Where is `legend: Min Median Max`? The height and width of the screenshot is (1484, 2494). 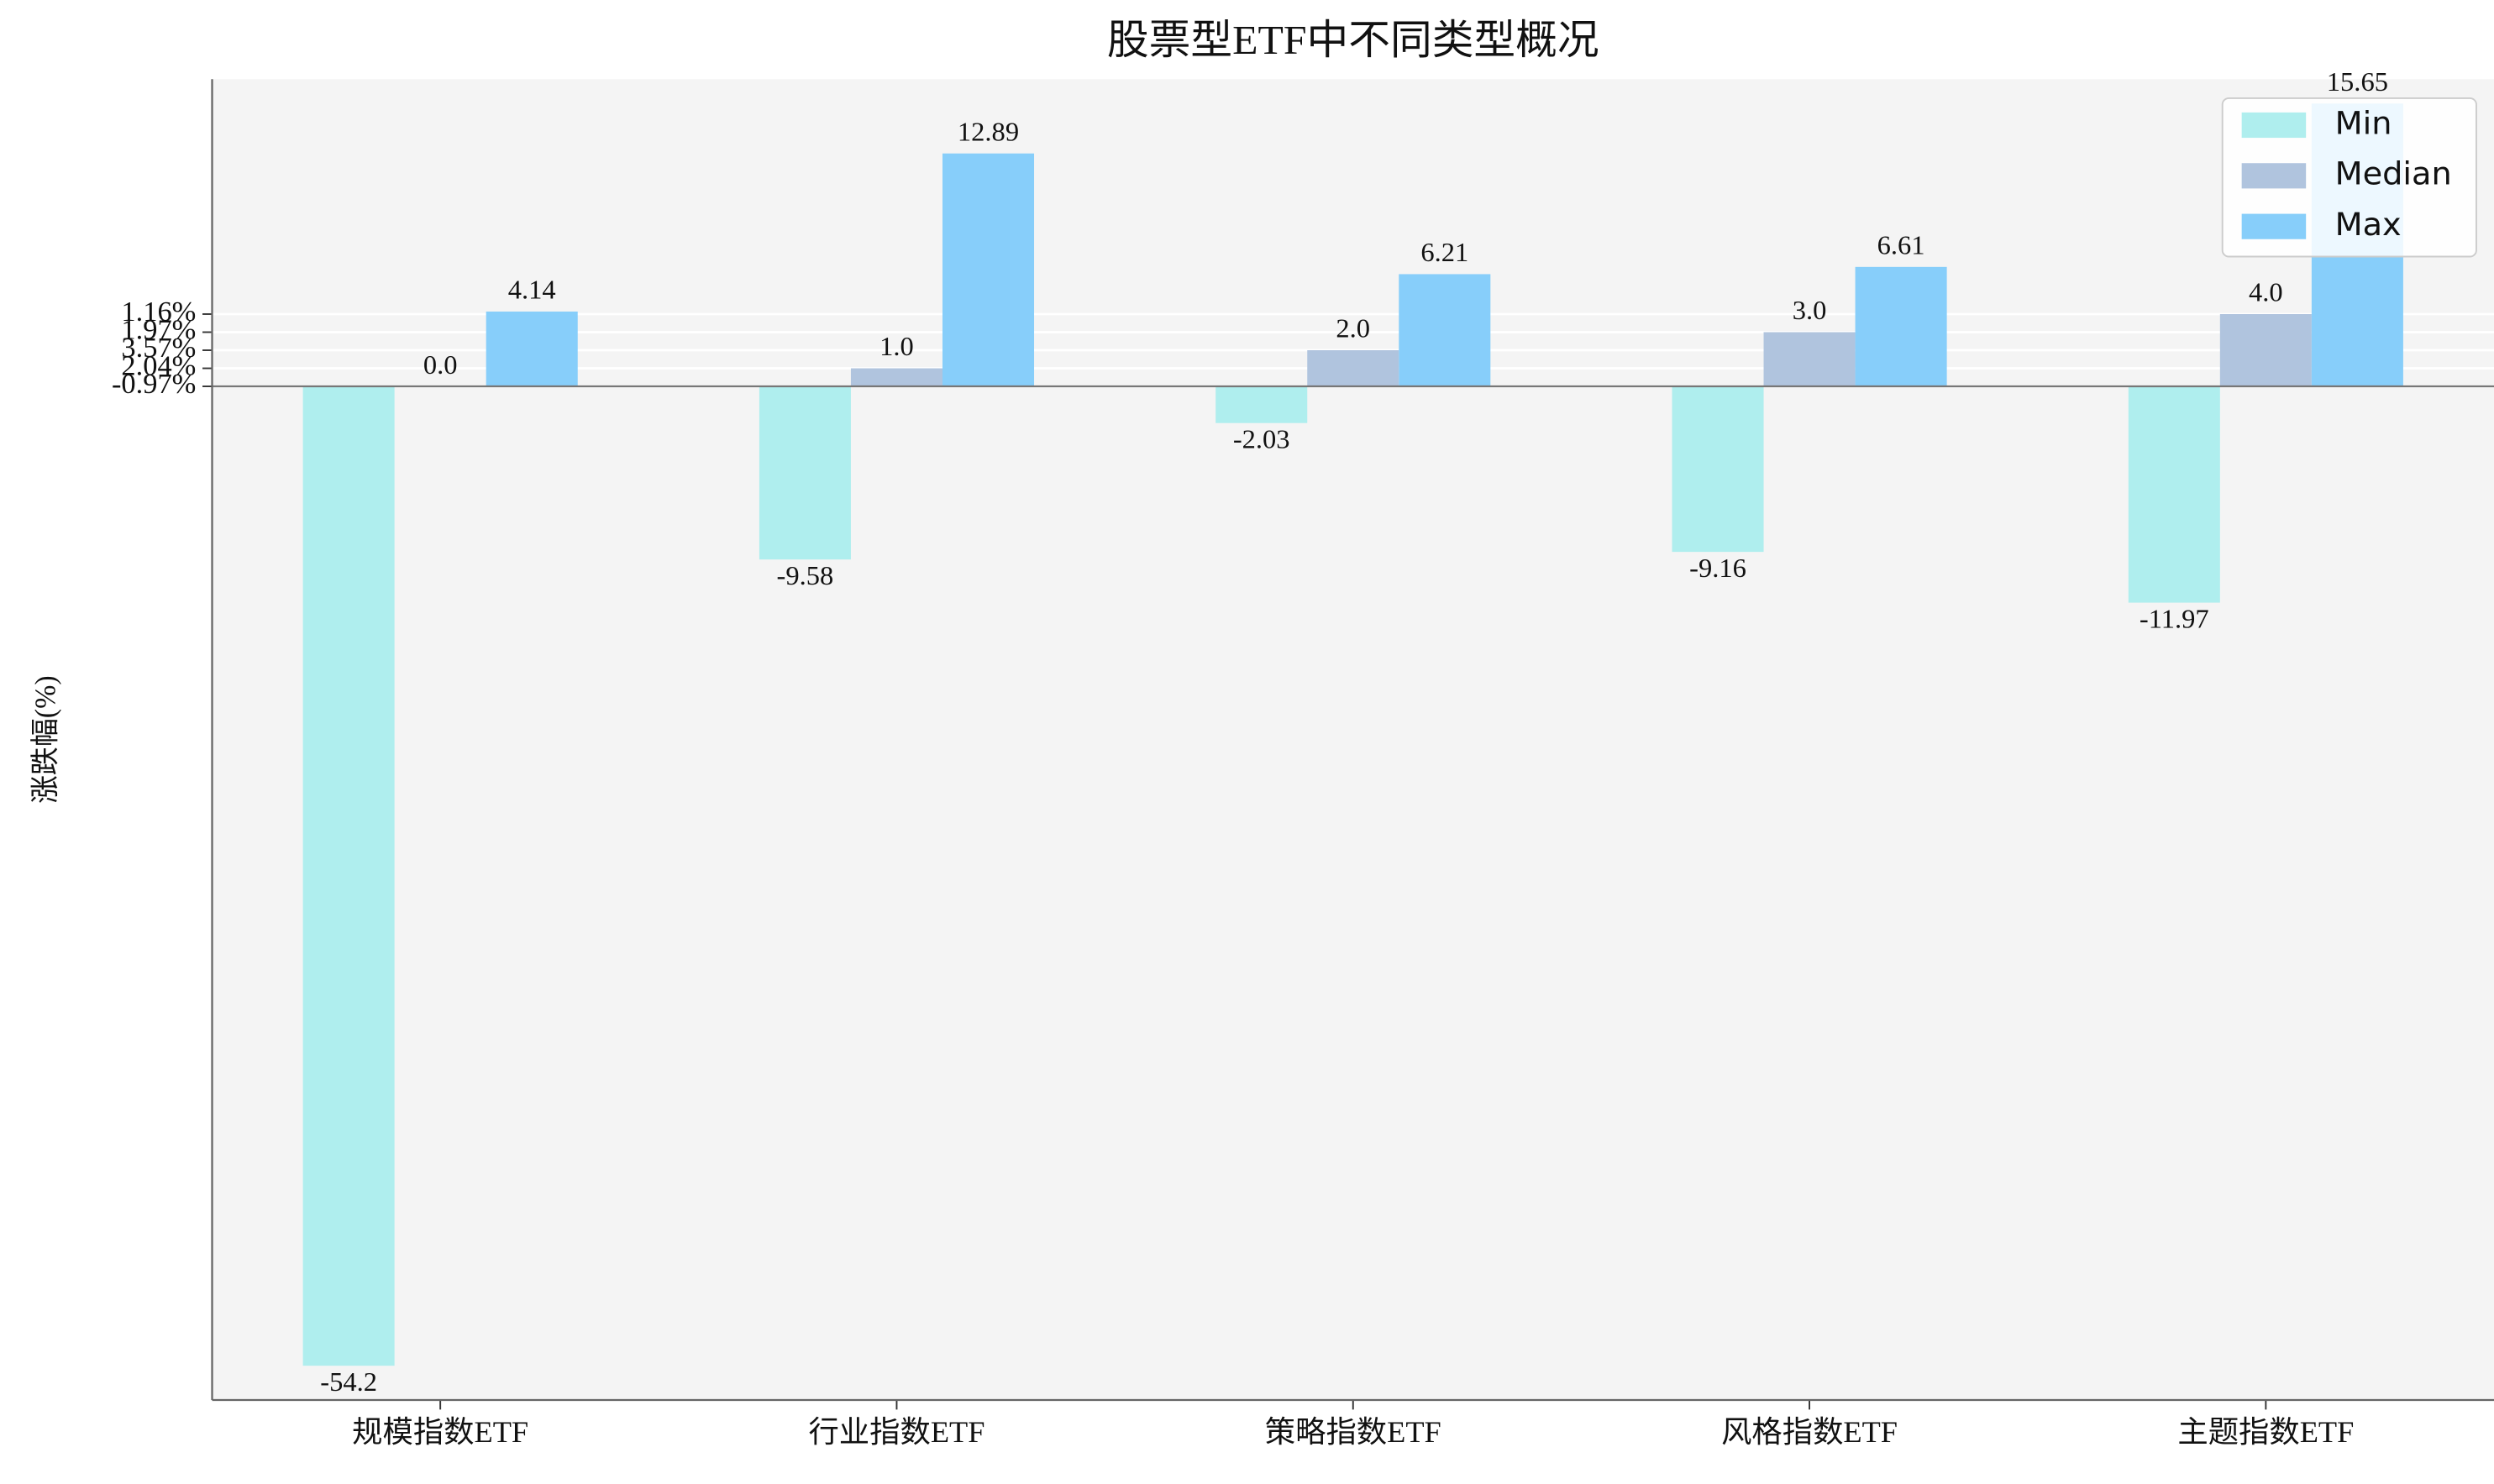
legend: Min Median Max is located at coordinates (2349, 177).